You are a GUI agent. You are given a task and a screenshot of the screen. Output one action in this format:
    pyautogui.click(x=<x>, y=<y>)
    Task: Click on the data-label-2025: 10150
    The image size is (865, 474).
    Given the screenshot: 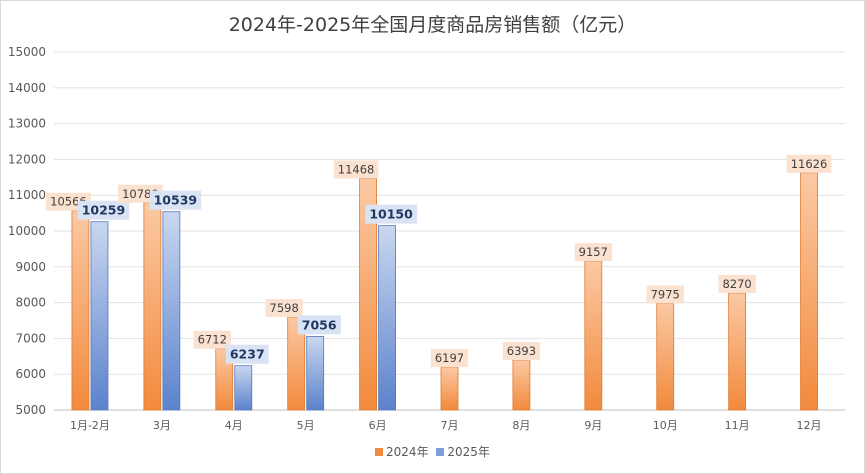 What is the action you would take?
    pyautogui.click(x=391, y=214)
    